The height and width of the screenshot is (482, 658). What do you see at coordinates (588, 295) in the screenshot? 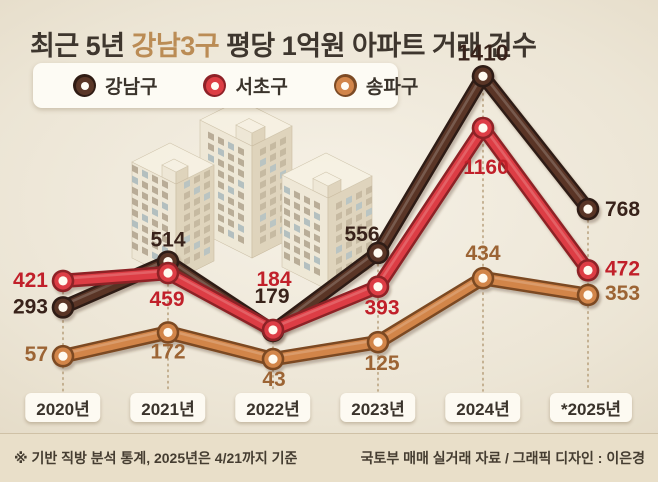
I see `marker-center-송파구-*2025년` at bounding box center [588, 295].